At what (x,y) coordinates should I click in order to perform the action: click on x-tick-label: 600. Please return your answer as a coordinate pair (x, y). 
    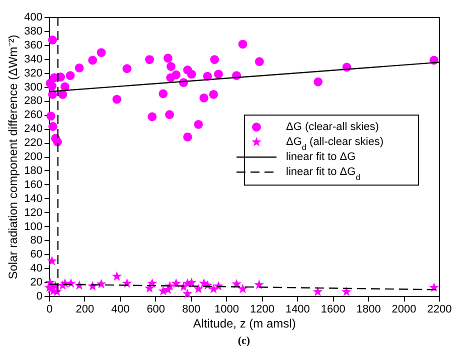
    Looking at the image, I should click on (156, 310).